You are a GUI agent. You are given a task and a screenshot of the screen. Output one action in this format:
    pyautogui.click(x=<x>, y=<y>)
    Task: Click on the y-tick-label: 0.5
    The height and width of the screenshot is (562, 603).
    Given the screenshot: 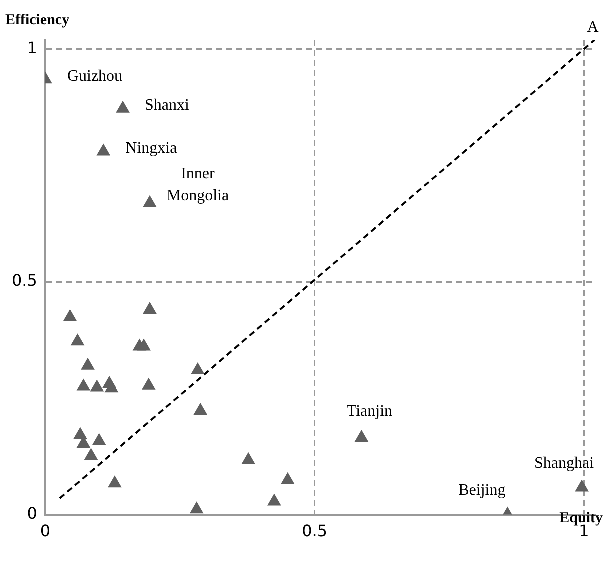 What is the action you would take?
    pyautogui.click(x=25, y=280)
    